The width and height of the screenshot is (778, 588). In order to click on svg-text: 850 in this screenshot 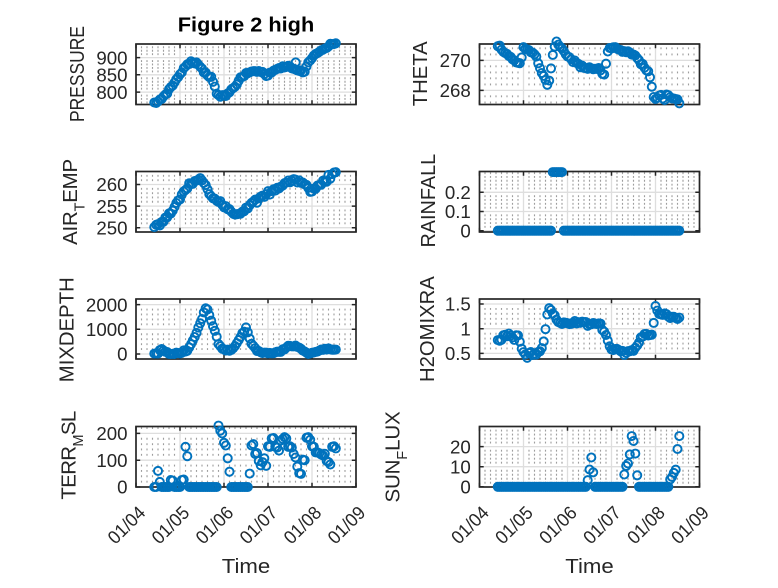, I will do `click(111, 75)`.